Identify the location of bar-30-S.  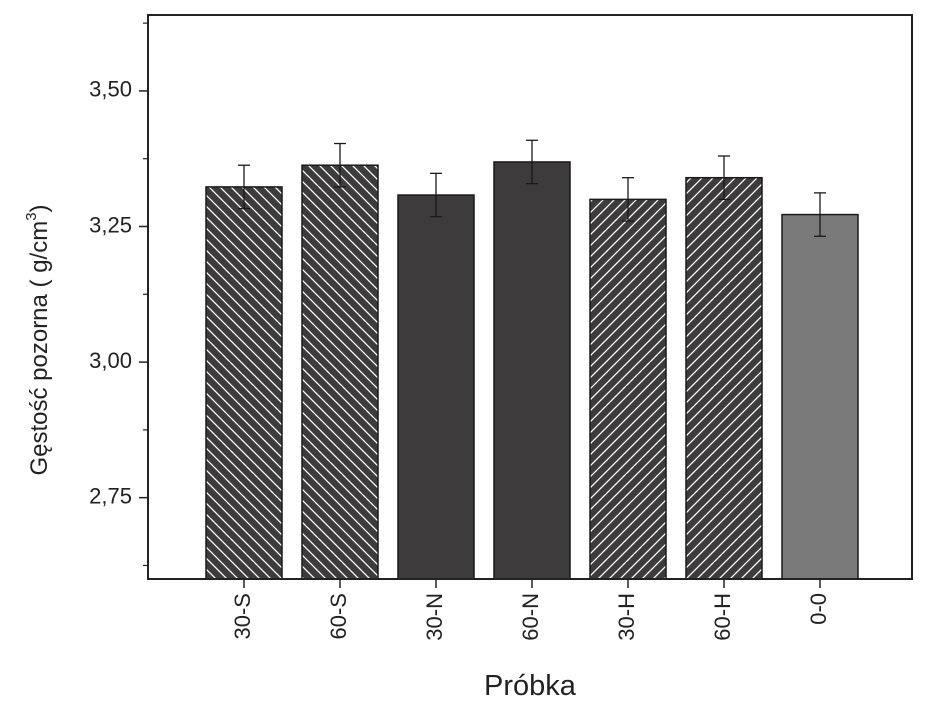
(244, 383).